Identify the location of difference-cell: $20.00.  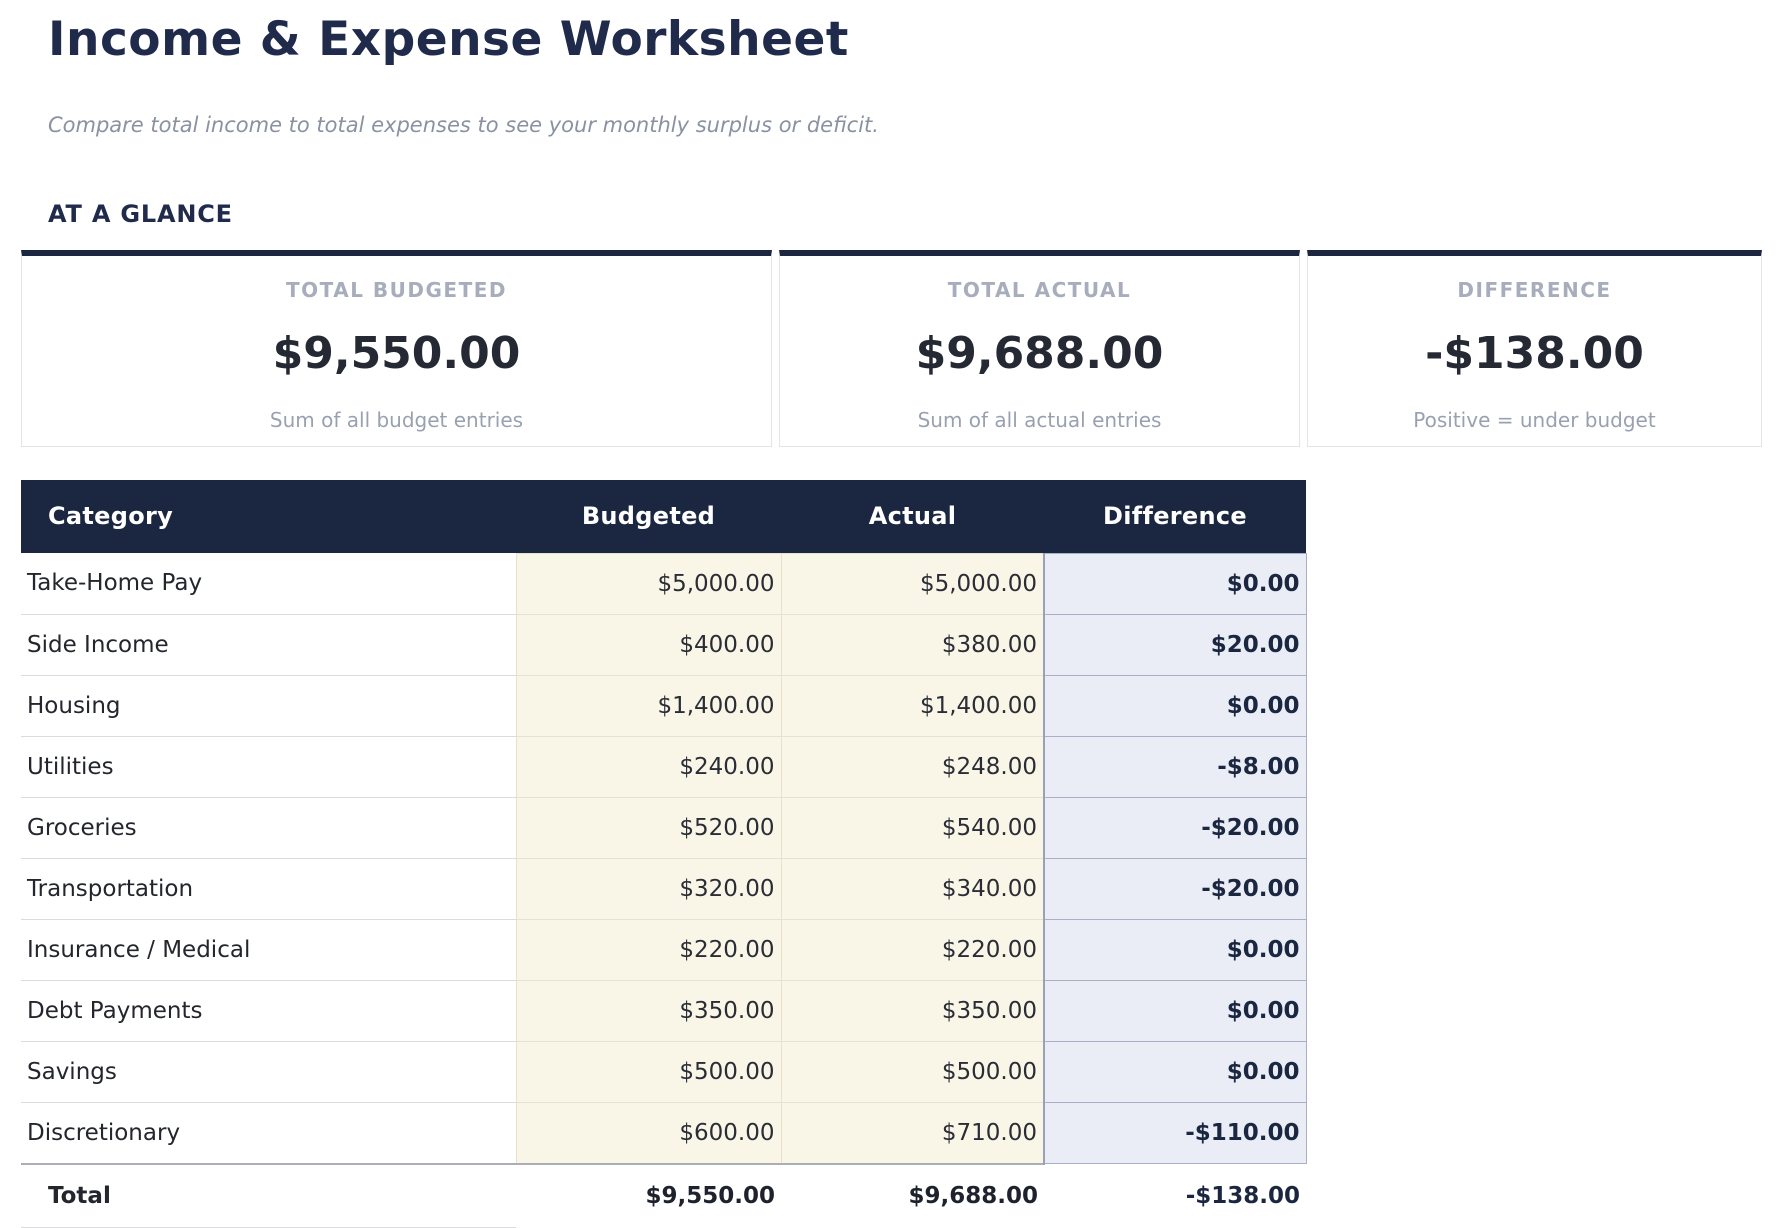
(1175, 644).